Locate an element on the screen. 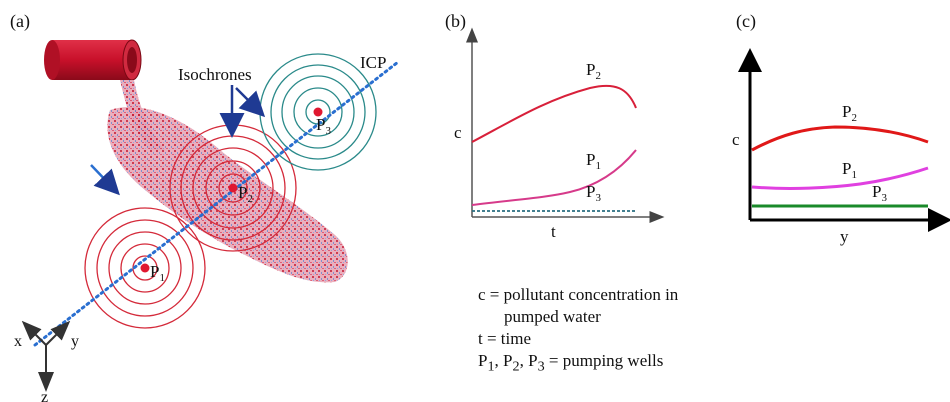 This screenshot has height=402, width=950. isochrones-p1 is located at coordinates (145, 268).